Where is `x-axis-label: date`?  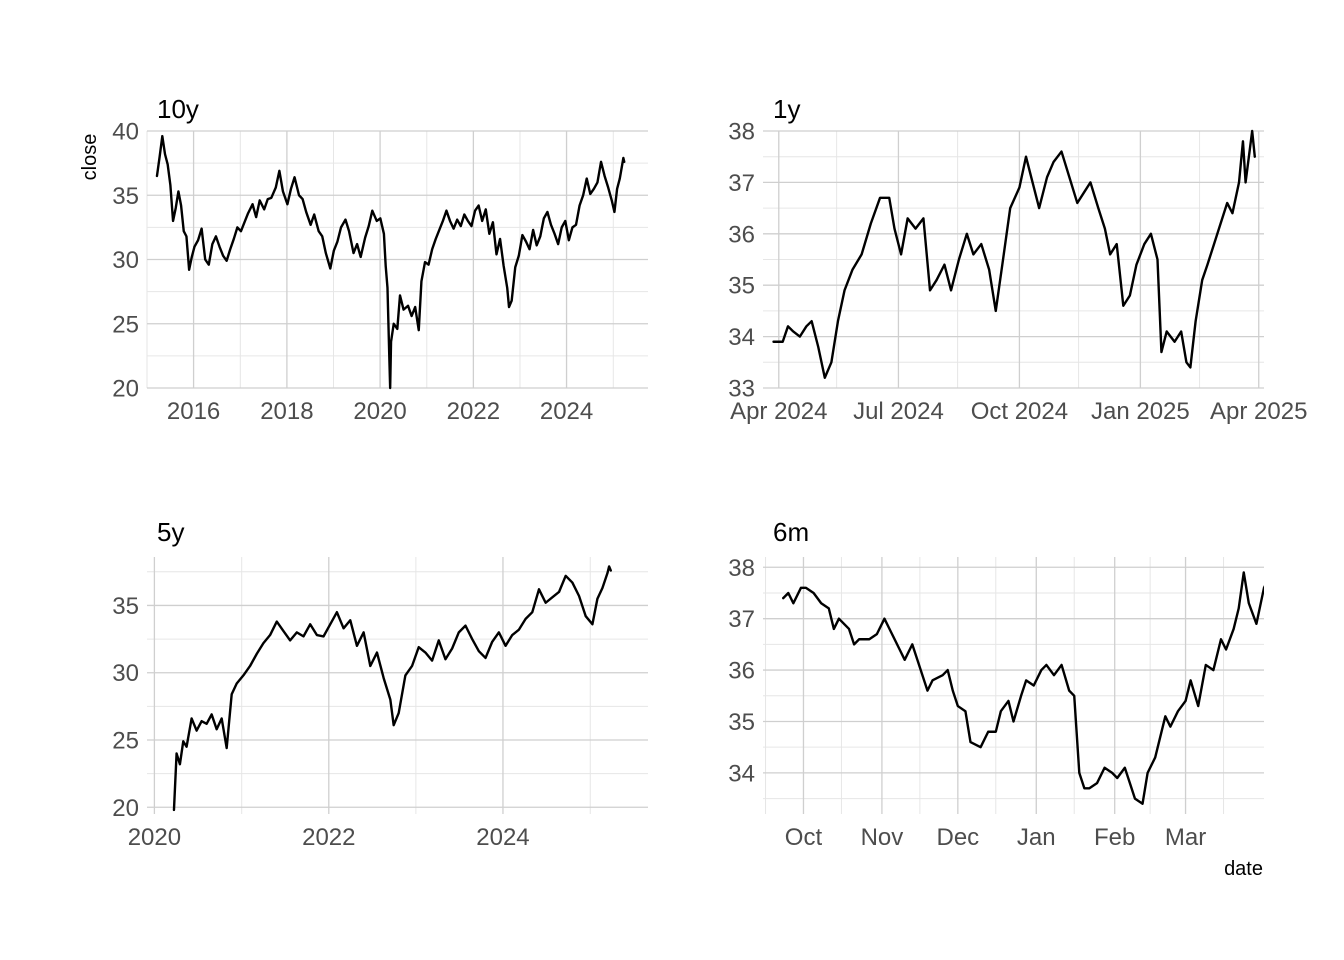
x-axis-label: date is located at coordinates (1243, 869).